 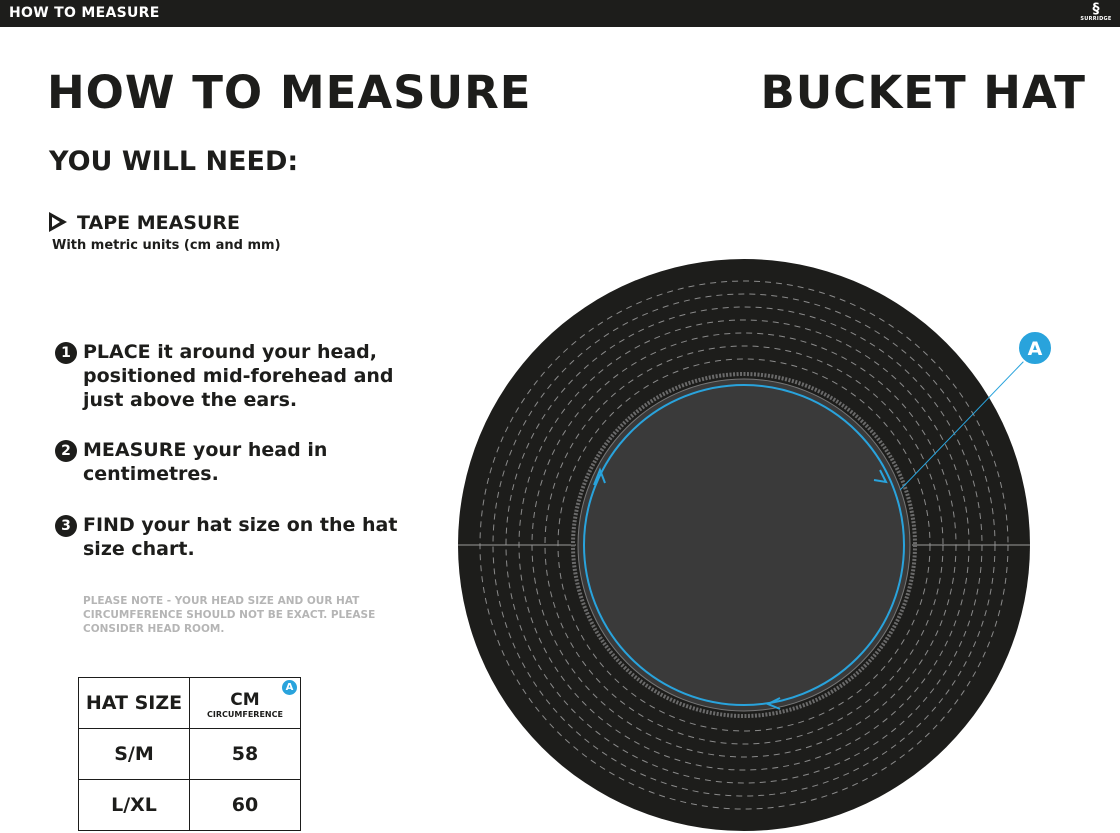 What do you see at coordinates (245, 703) in the screenshot?
I see `header-cm: CM CIRCUMFERENCE A` at bounding box center [245, 703].